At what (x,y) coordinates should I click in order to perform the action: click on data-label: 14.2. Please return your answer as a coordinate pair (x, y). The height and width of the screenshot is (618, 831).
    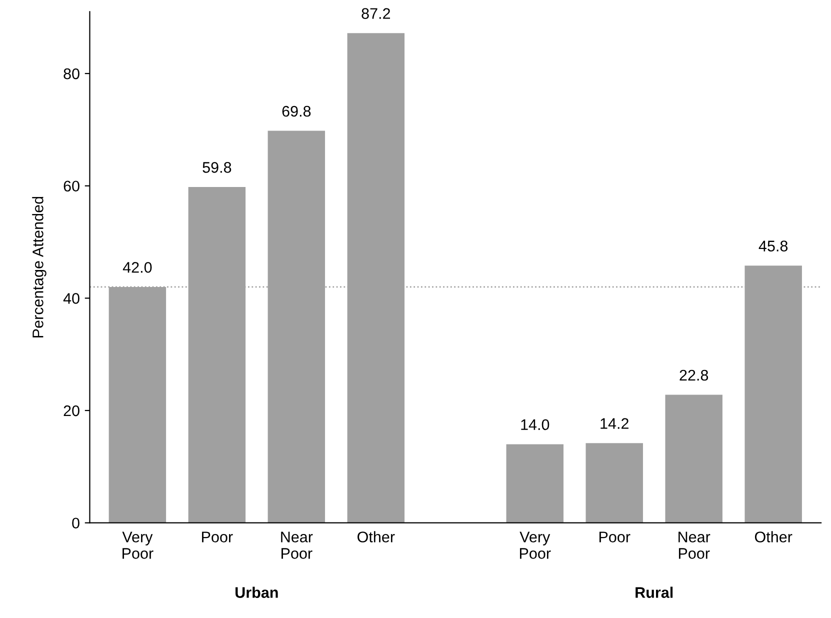
    Looking at the image, I should click on (614, 423).